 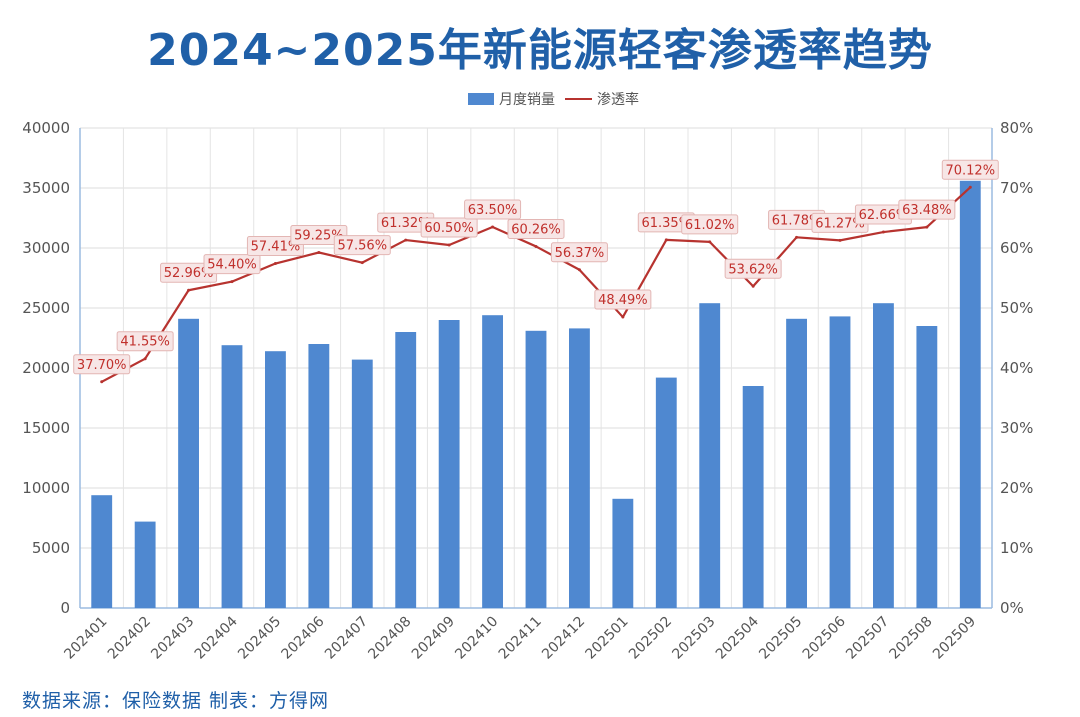 I want to click on x-tick-label: 202401, so click(x=85, y=638).